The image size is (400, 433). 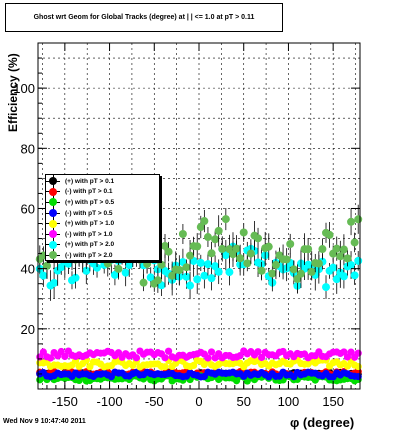 I want to click on legend-label: (-) with pT > 0.5, so click(x=89, y=213).